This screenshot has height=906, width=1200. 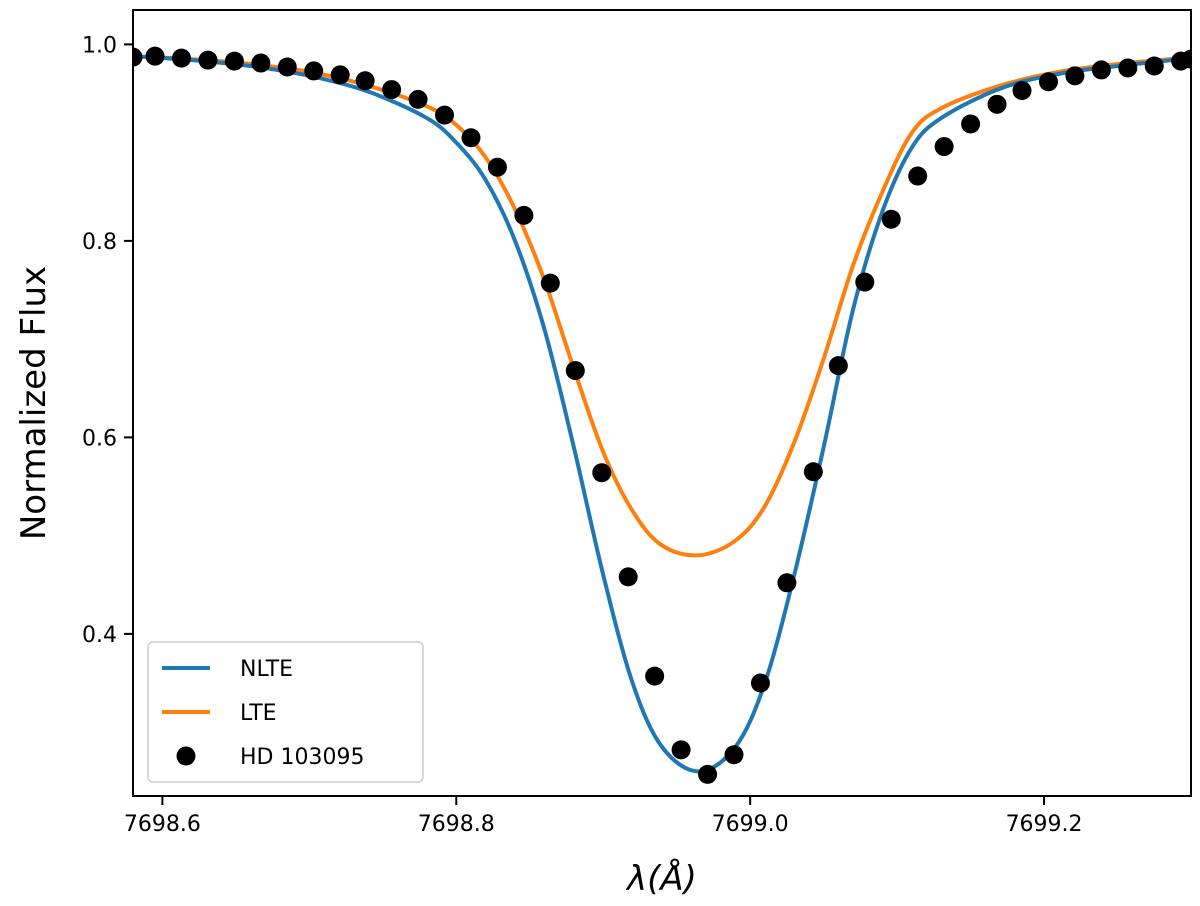 I want to click on x-axis-label: λ(Å), so click(x=661, y=878).